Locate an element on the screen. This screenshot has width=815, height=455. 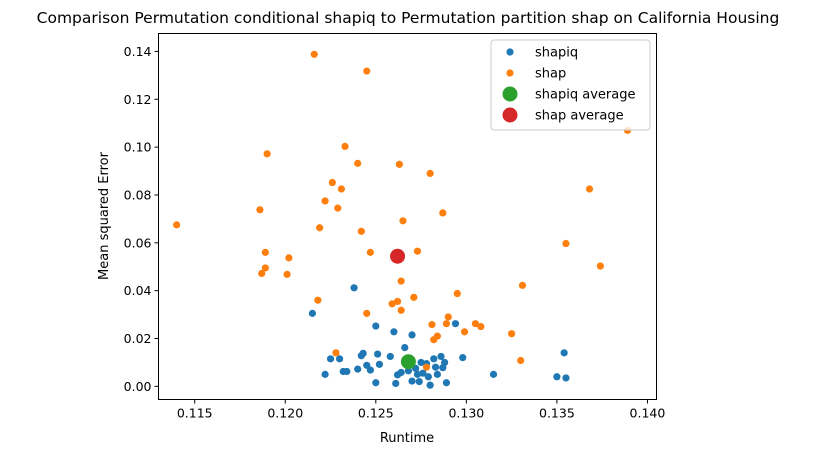
y-tick-label: 0.10 is located at coordinates (138, 147).